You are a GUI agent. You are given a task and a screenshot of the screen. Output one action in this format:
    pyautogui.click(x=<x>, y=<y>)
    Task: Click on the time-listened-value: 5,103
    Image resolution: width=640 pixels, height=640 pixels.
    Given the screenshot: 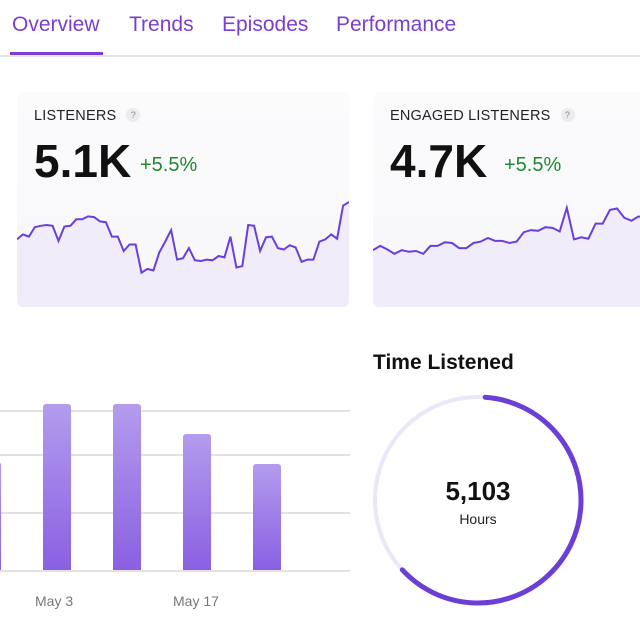 What is the action you would take?
    pyautogui.click(x=478, y=491)
    